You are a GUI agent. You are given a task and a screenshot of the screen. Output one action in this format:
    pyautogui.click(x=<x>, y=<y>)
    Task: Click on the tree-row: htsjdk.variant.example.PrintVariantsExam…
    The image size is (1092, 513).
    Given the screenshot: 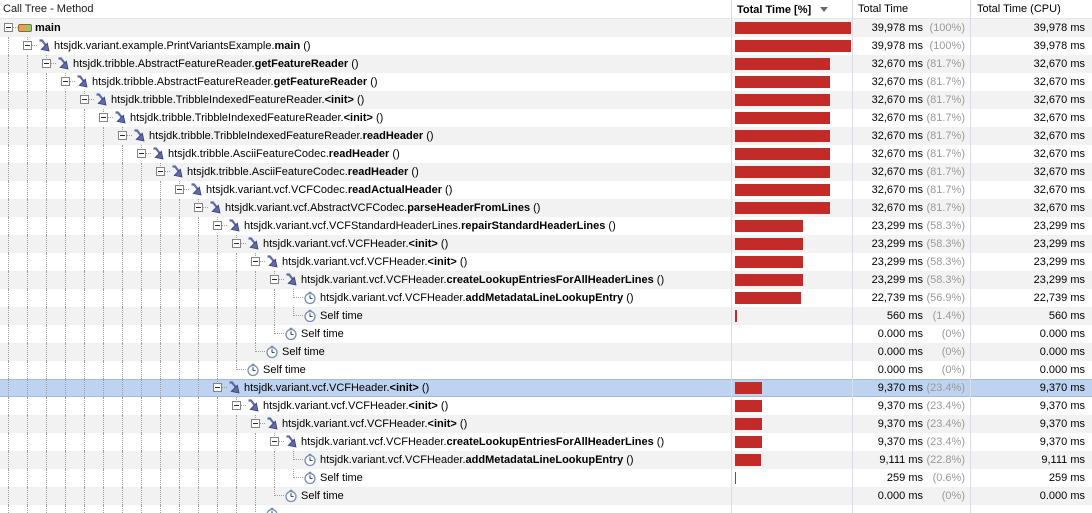 What is the action you would take?
    pyautogui.click(x=546, y=46)
    